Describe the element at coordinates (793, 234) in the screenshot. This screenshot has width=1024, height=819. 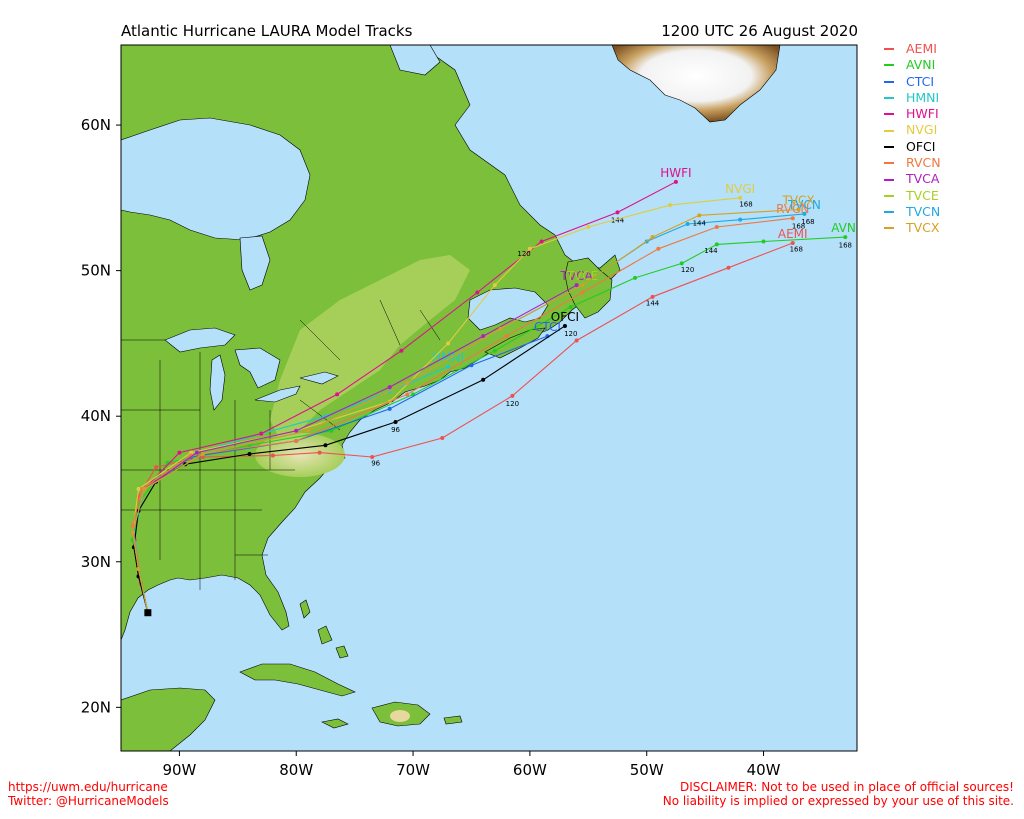
I see `track-end-label: AEMI` at that location.